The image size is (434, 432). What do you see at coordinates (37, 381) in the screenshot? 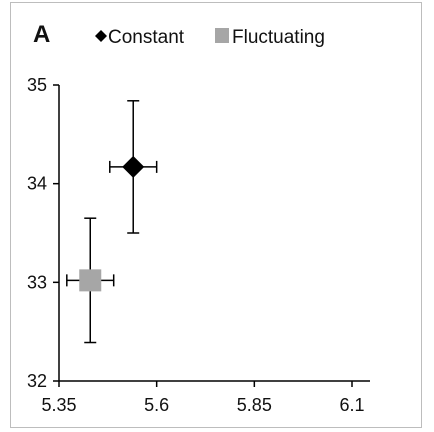
I see `y-tick-label: 32` at bounding box center [37, 381].